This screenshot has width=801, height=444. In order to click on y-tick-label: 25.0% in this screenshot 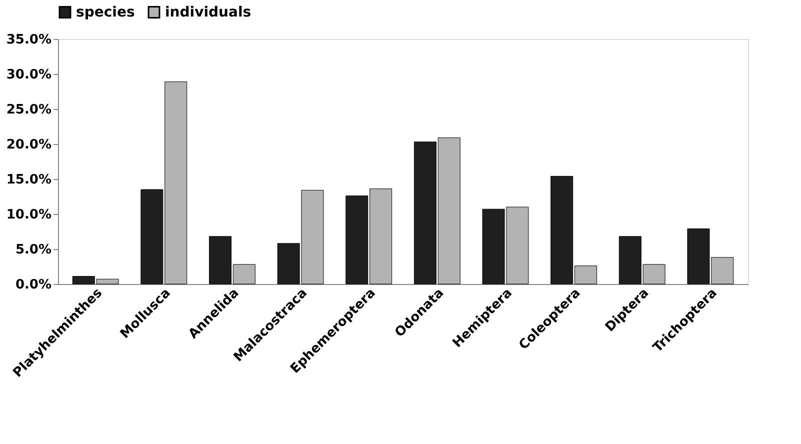, I will do `click(29, 110)`.